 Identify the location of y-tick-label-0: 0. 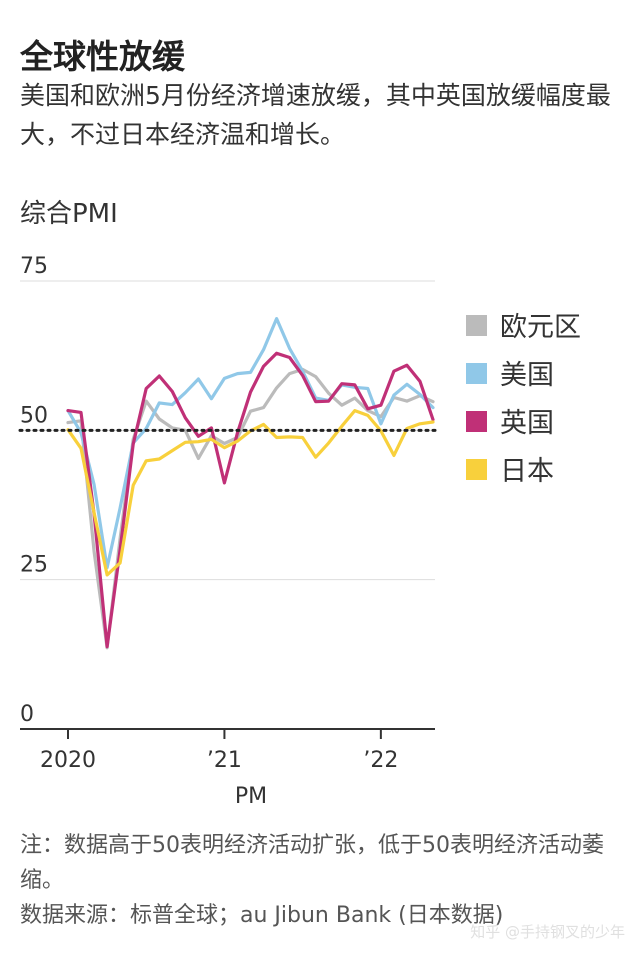
(27, 714).